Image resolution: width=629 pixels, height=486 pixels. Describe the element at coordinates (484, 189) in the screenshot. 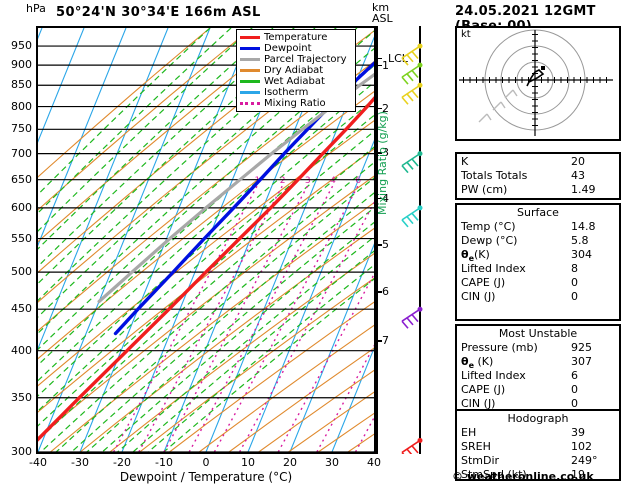

I see `table-row-key: PW (cm)` at that location.